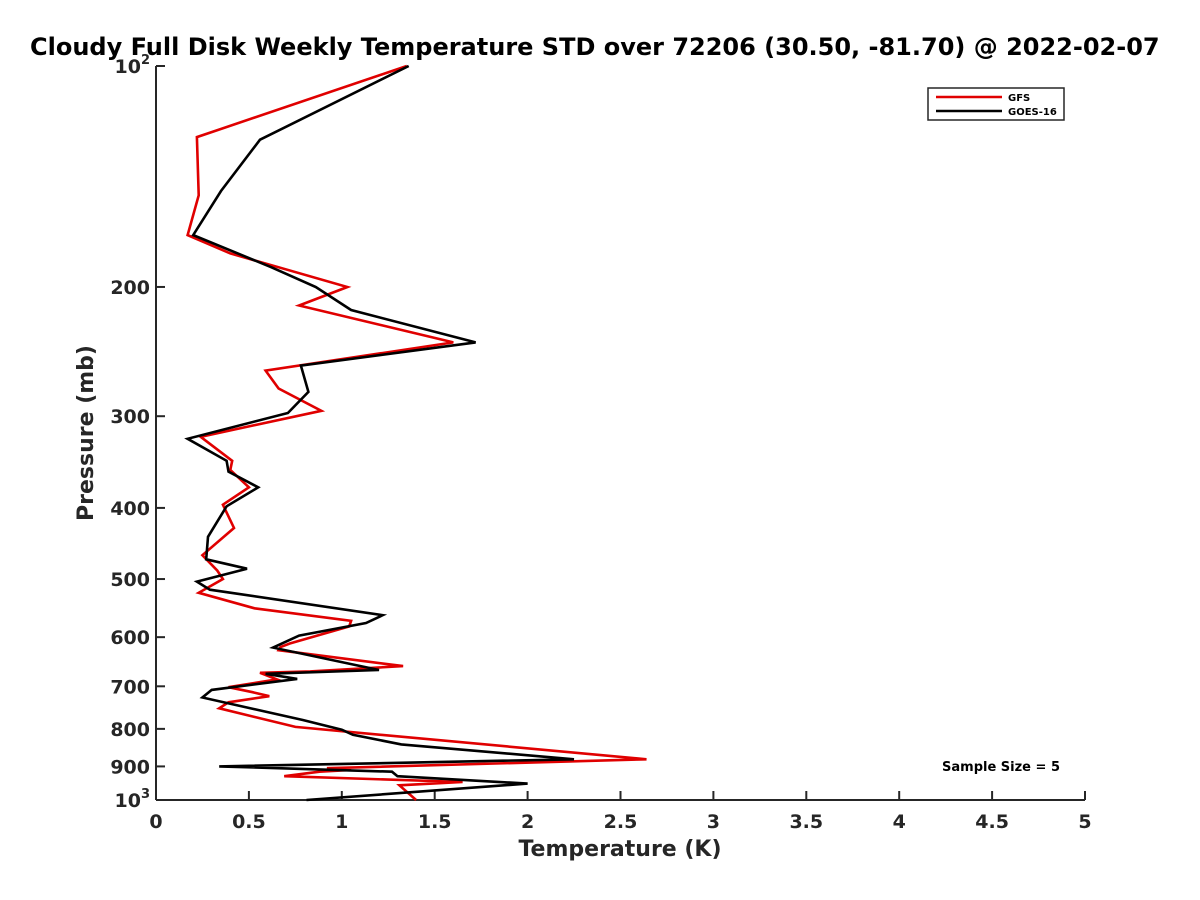 The height and width of the screenshot is (900, 1200). What do you see at coordinates (806, 822) in the screenshot?
I see `x-tick-label: 3.5` at bounding box center [806, 822].